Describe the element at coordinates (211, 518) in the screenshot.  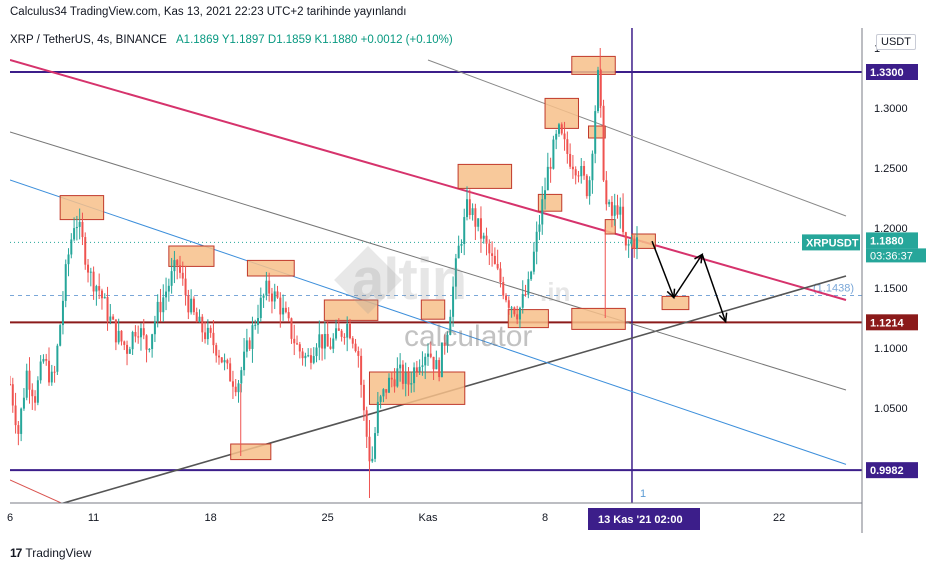
I see `x-tick-label: 18` at that location.